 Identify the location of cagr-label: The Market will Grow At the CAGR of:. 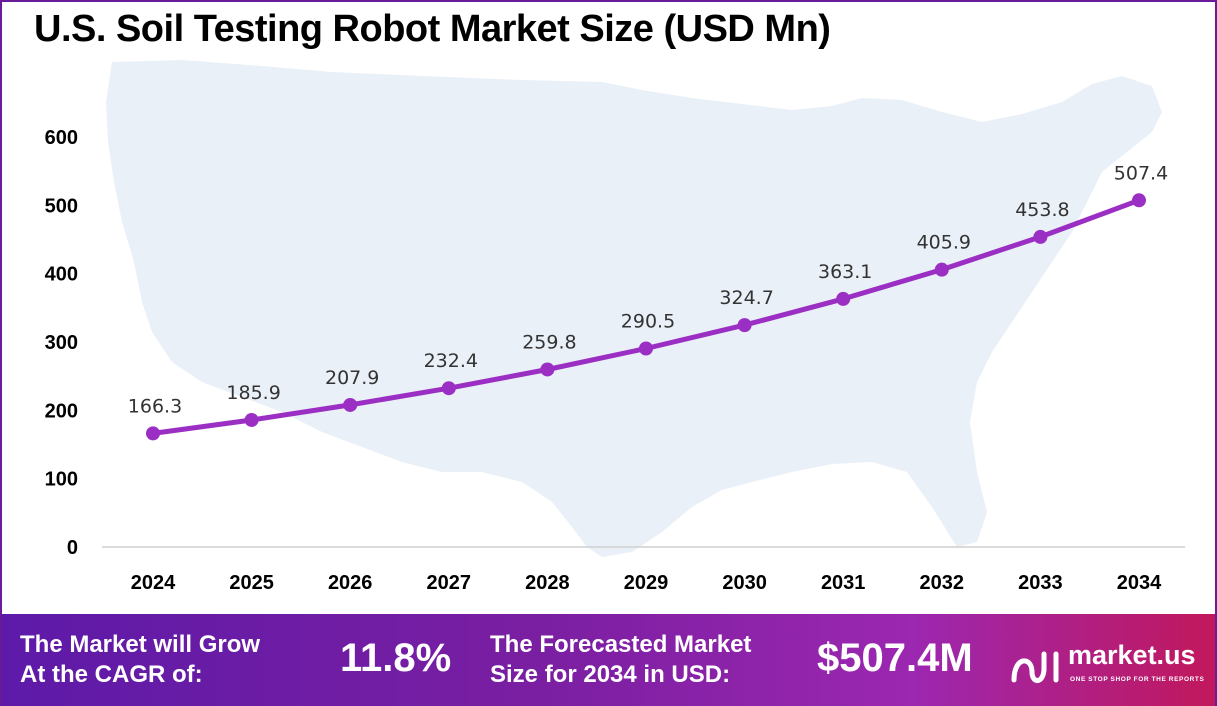
(140, 660).